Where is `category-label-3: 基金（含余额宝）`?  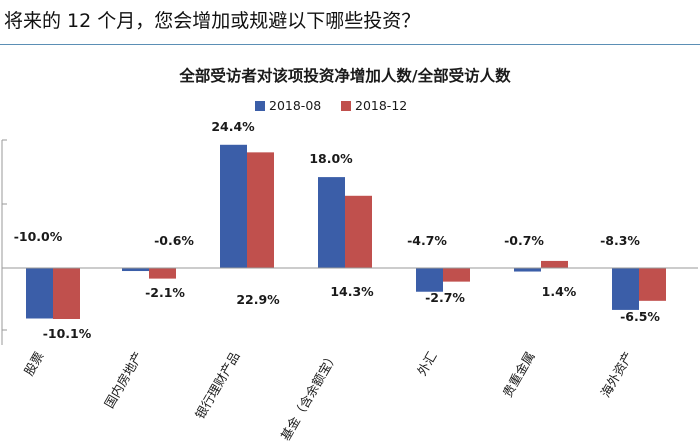 category-label-3: 基金（含余额宝） is located at coordinates (309, 395).